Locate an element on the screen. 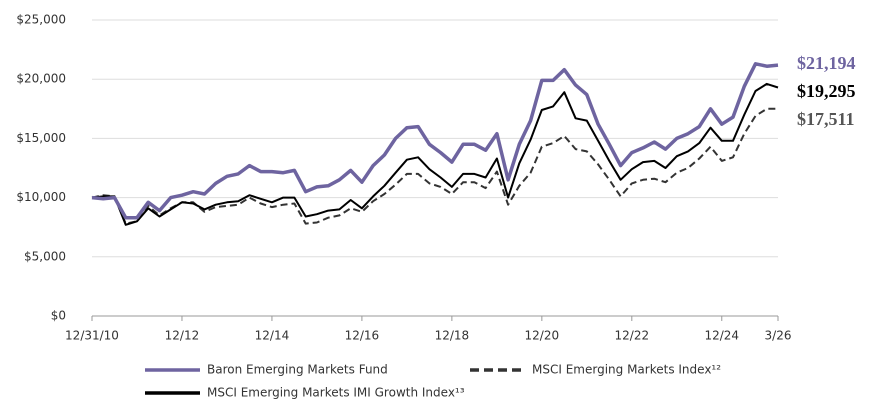  y-tick-label: $10,000 is located at coordinates (41, 197).